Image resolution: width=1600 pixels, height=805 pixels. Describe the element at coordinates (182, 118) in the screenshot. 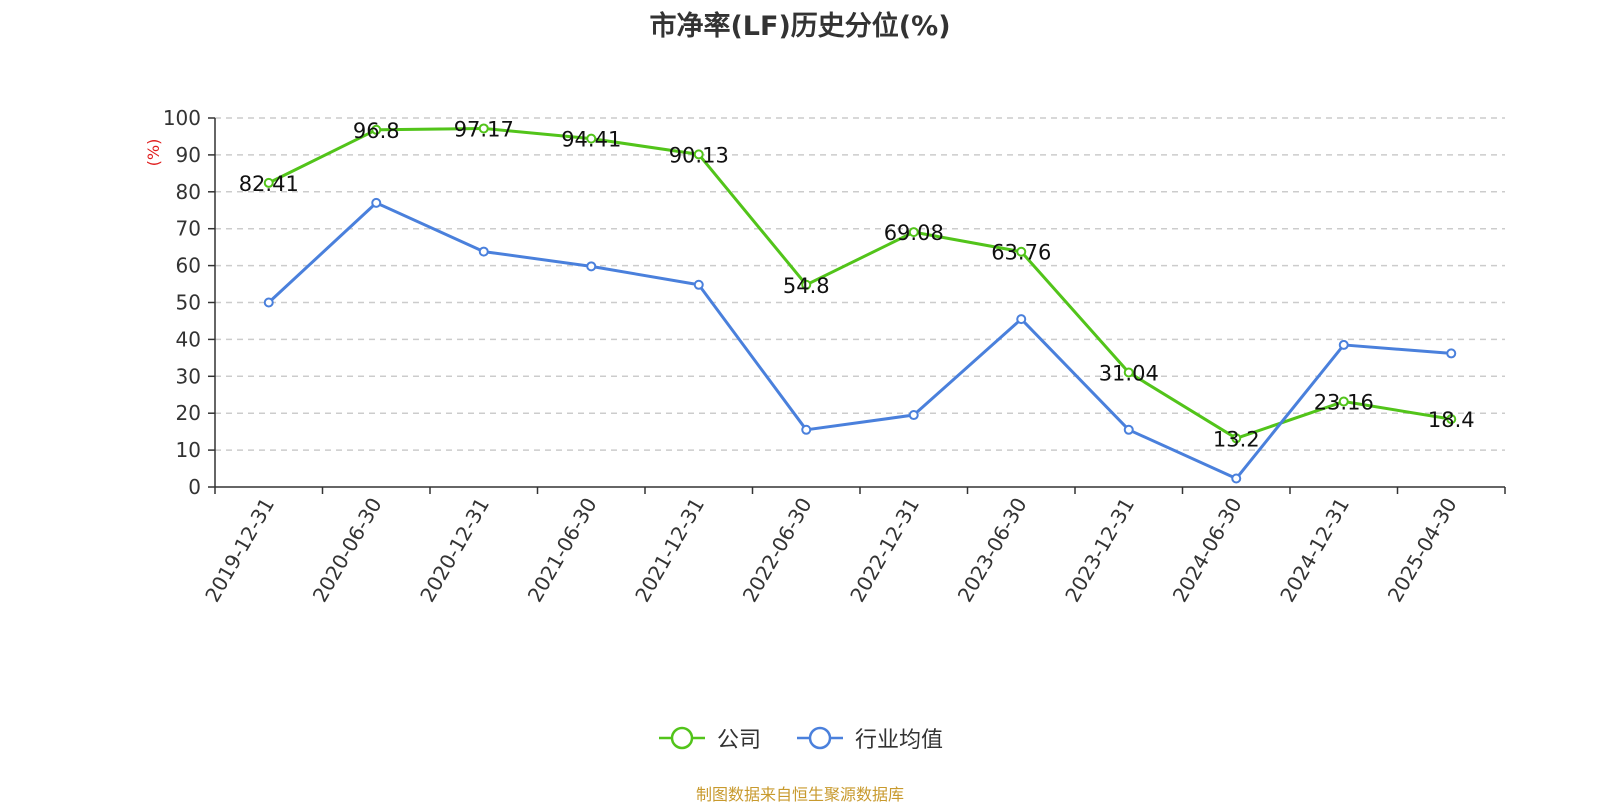

I see `y-tick-label: 100` at that location.